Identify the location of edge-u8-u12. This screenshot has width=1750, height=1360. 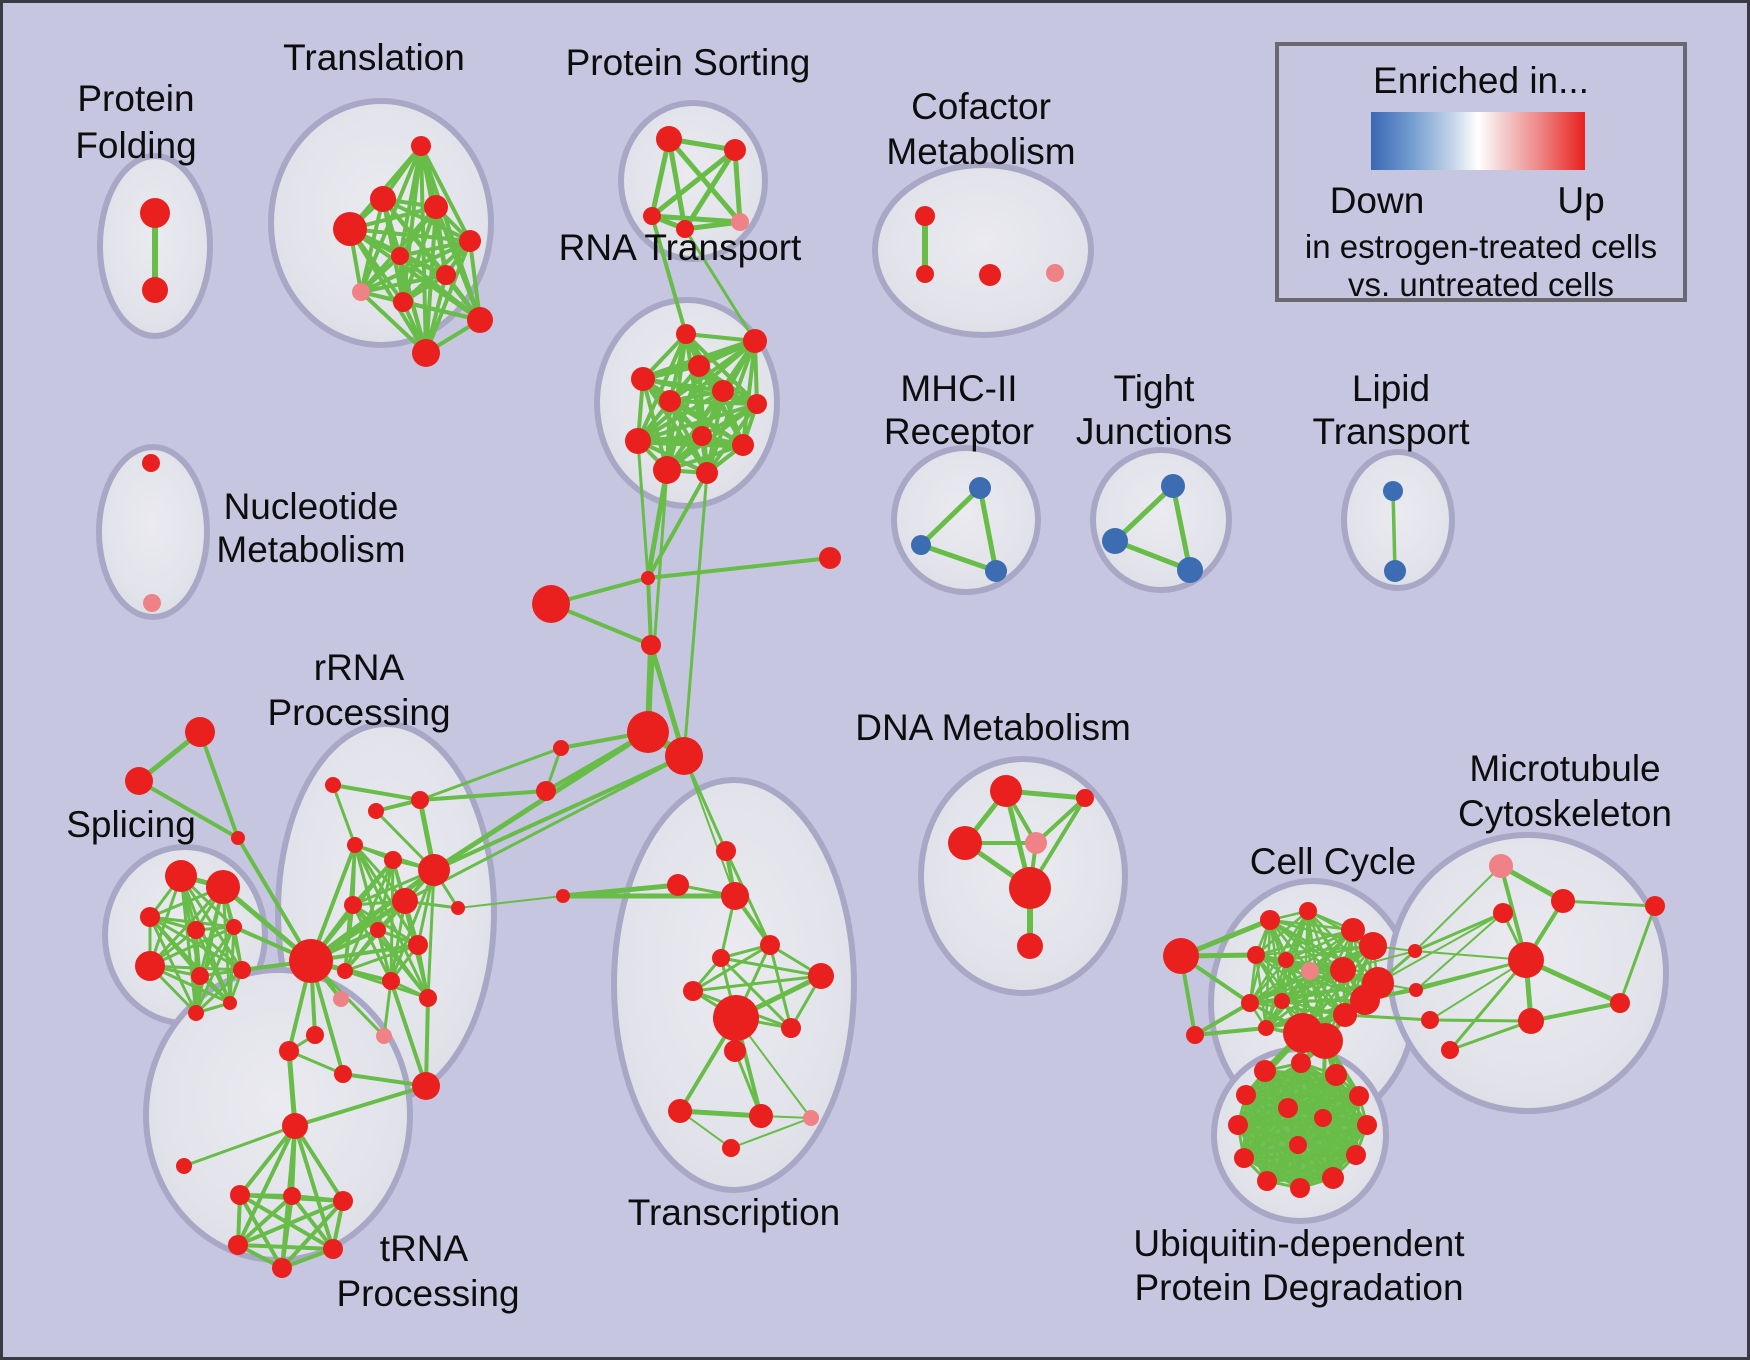
(1273, 1141).